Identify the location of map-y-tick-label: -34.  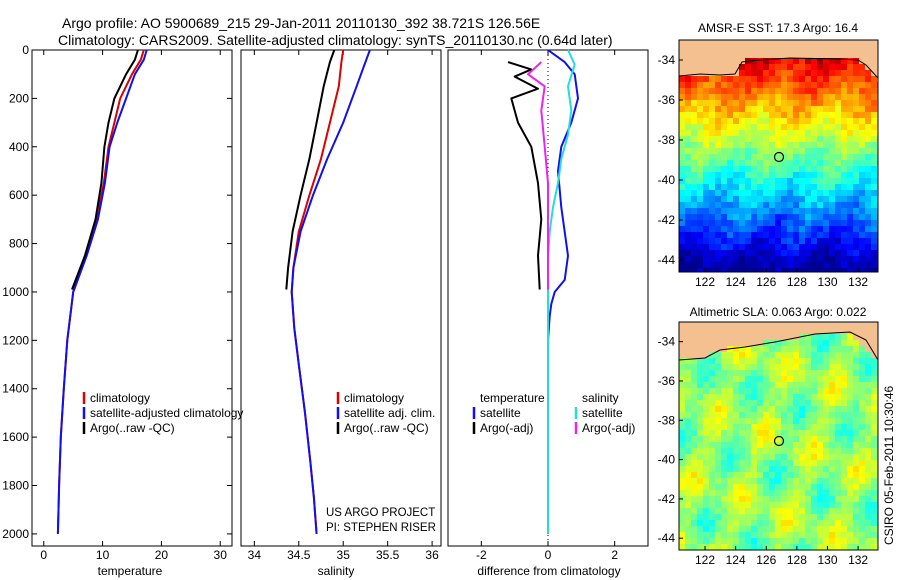
(667, 342).